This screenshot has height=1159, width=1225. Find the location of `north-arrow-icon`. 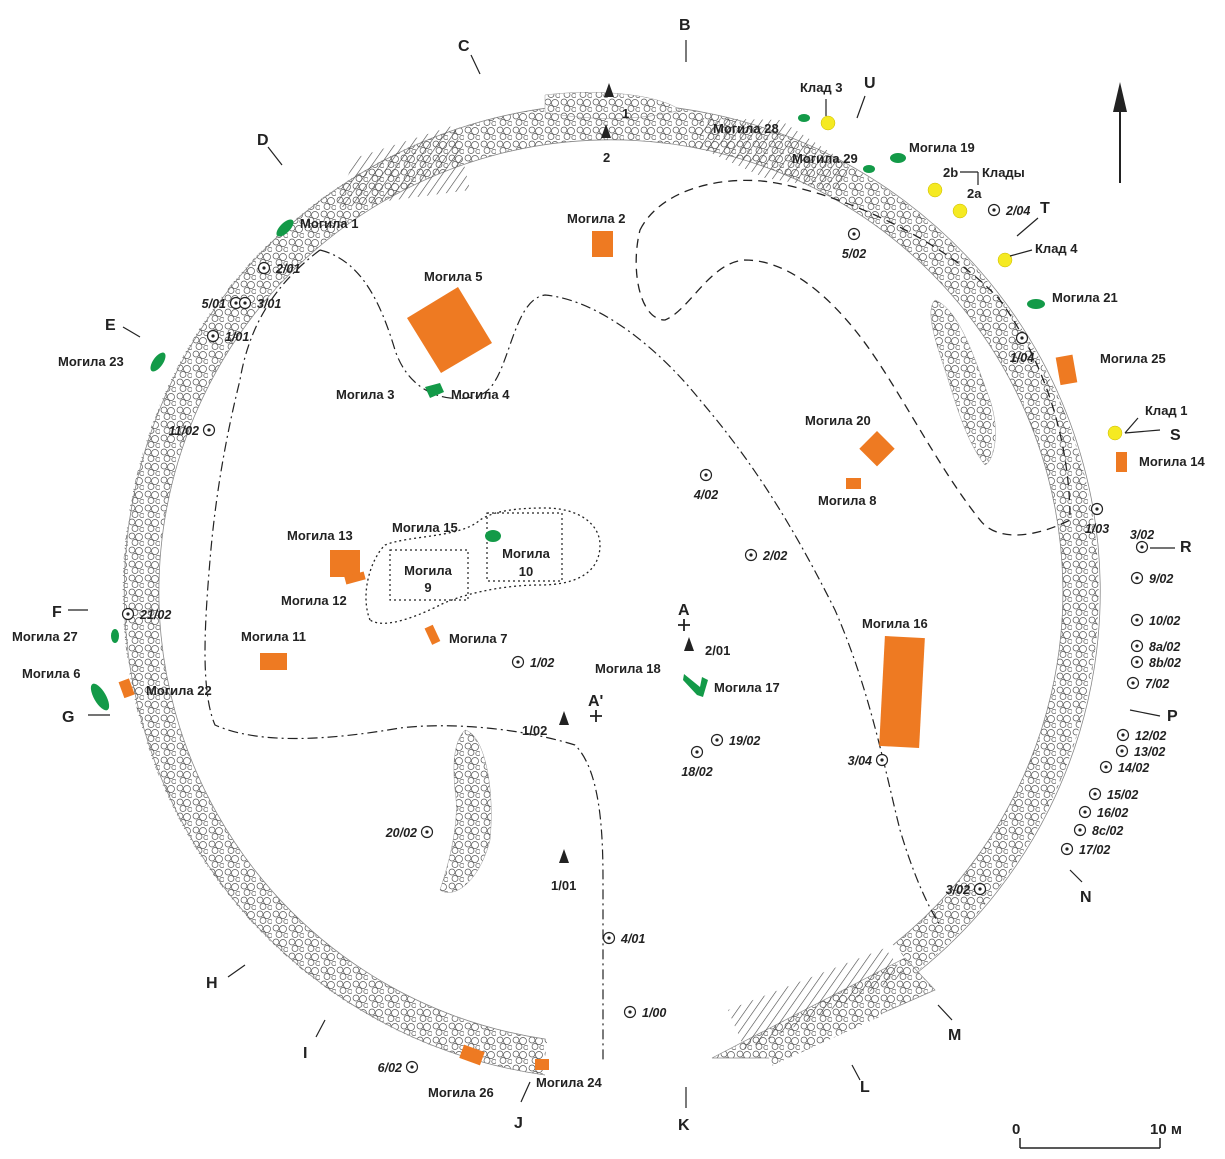

north-arrow-icon is located at coordinates (1120, 132).